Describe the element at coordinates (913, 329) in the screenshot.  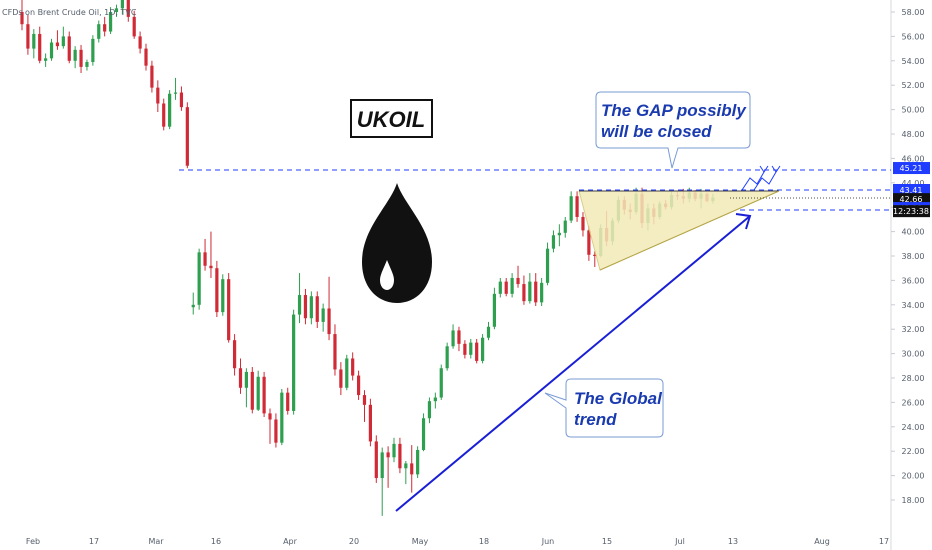
I see `price-tick-label: 32.00` at that location.